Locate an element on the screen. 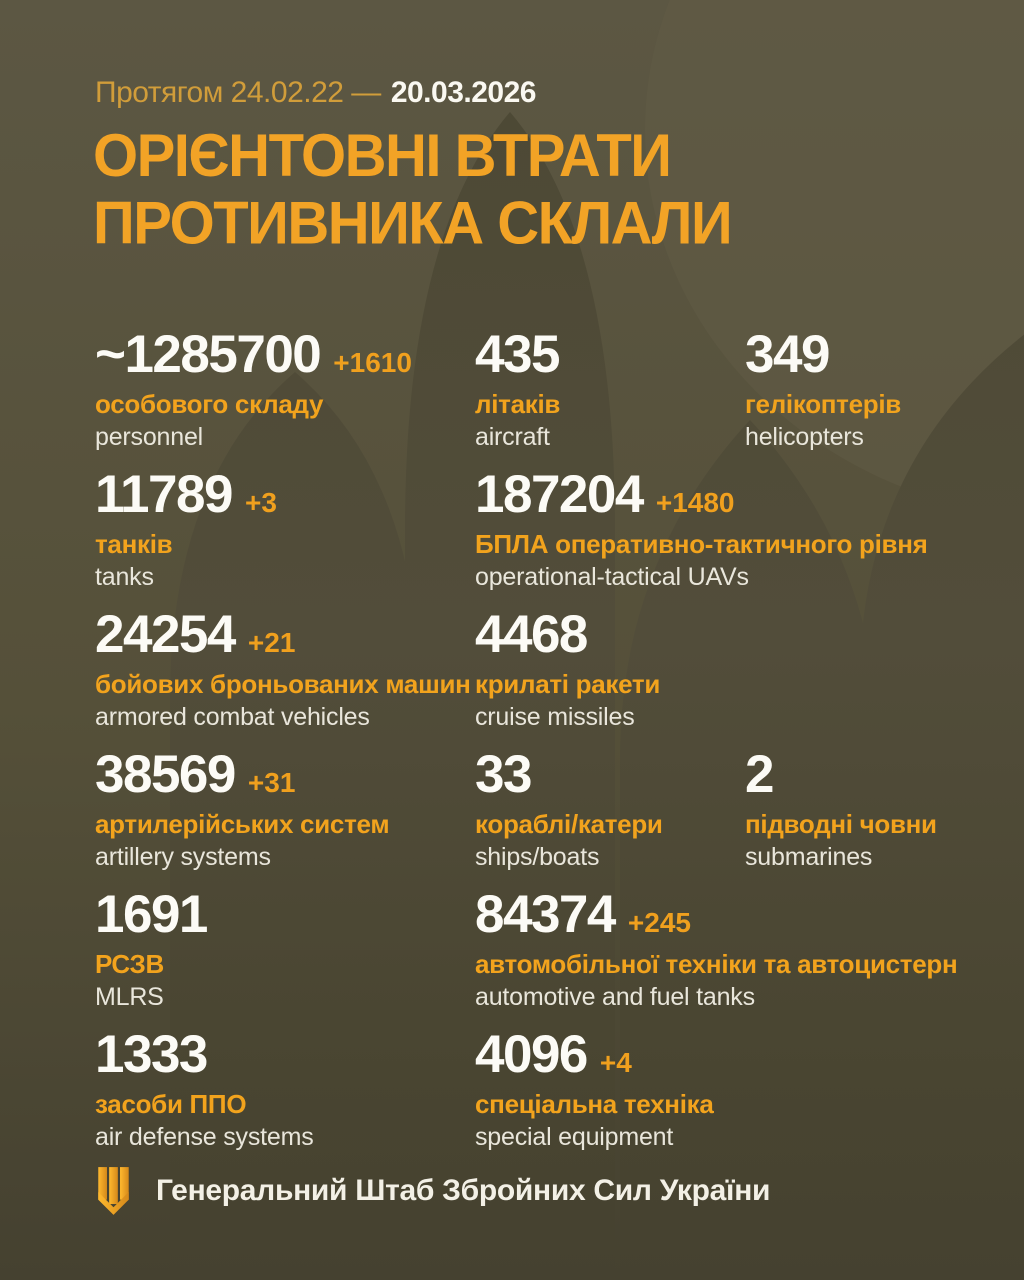  stat-label-ua: крилаті ракети is located at coordinates (568, 684).